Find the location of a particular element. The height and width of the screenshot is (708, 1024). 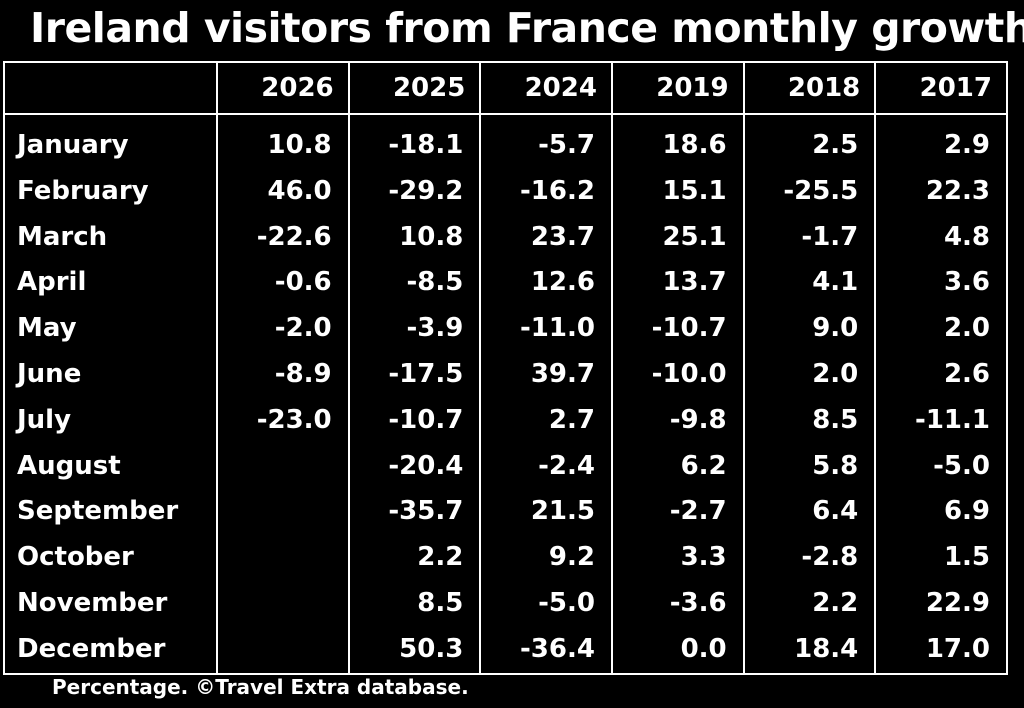

column-header: 2026 is located at coordinates (283, 88).